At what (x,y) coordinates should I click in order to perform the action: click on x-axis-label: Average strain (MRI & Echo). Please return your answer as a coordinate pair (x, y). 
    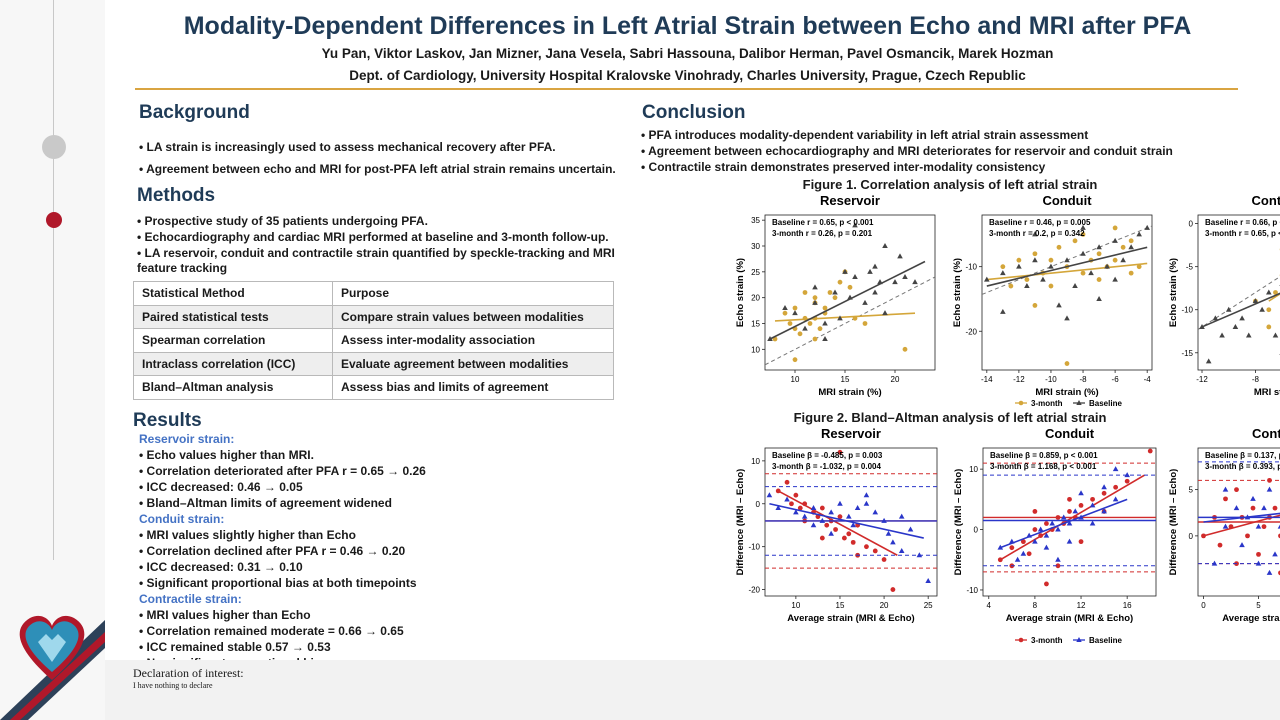
    Looking at the image, I should click on (1069, 618).